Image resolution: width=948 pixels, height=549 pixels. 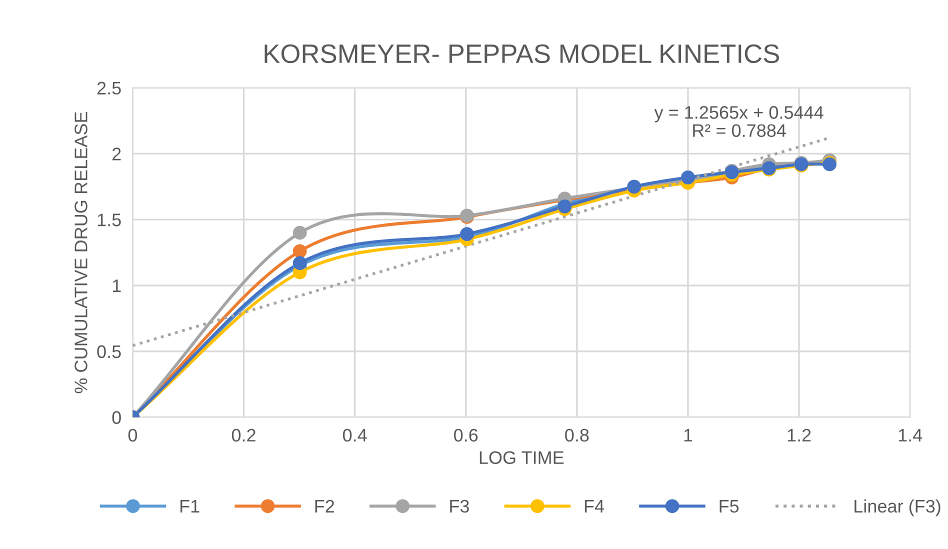 What do you see at coordinates (244, 435) in the screenshot?
I see `x-tick-label: 0.2` at bounding box center [244, 435].